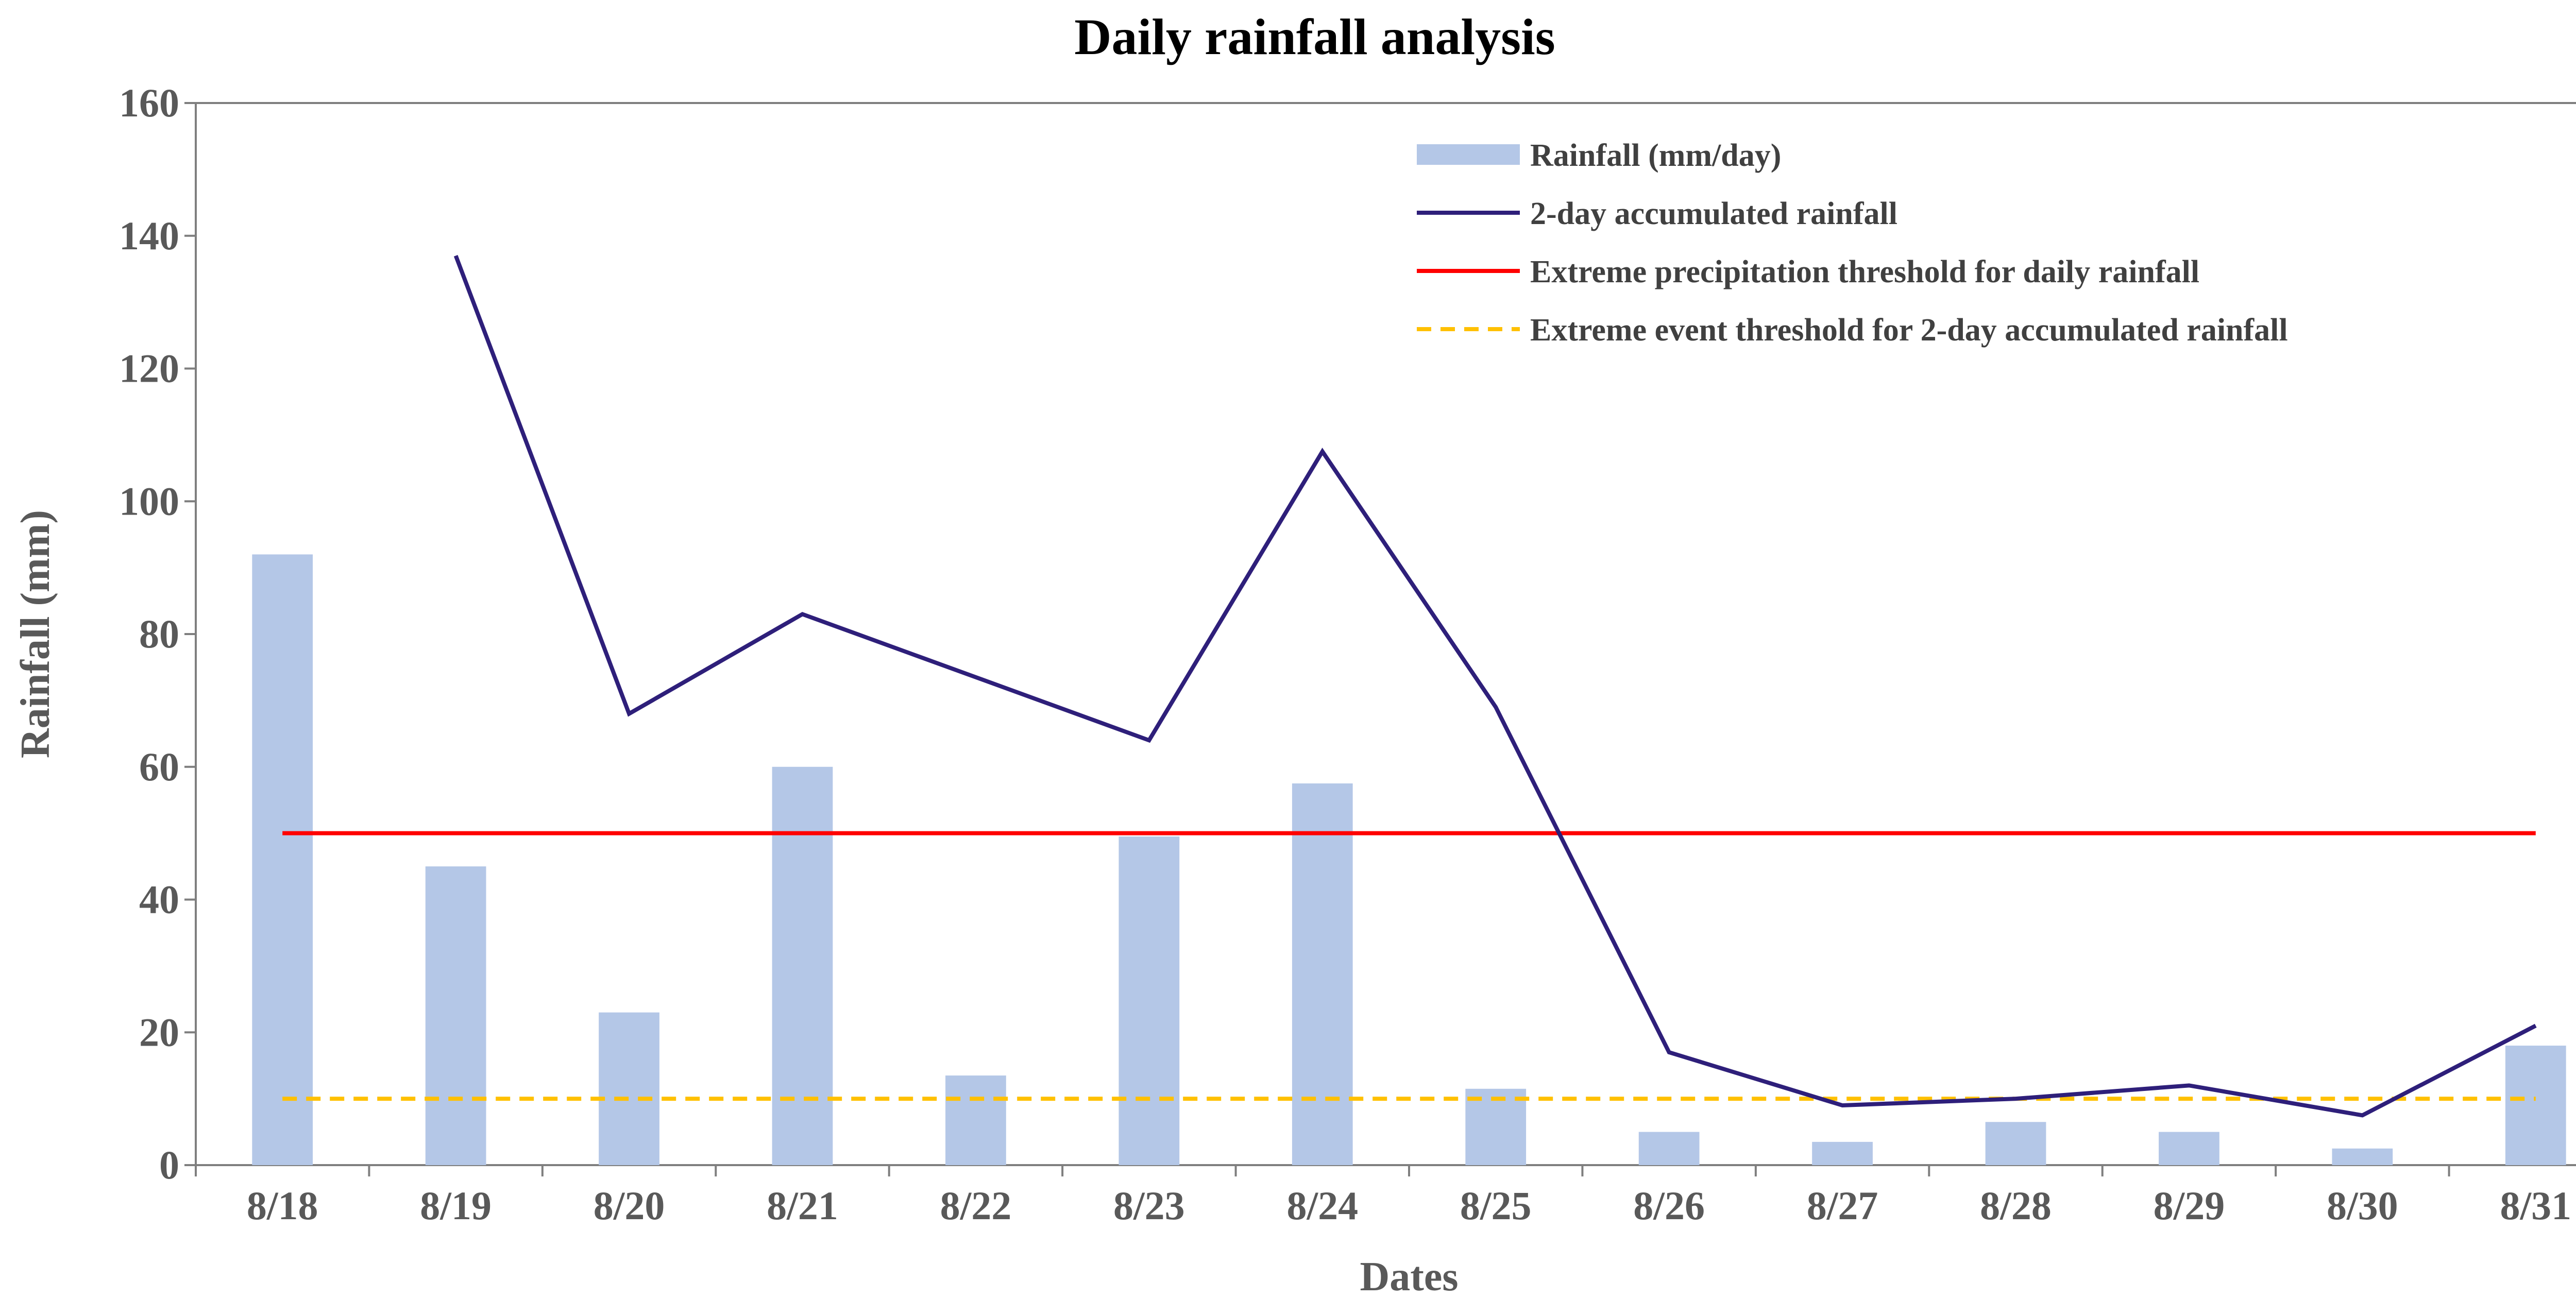  What do you see at coordinates (802, 1205) in the screenshot?
I see `x-tick-label: 8/21` at bounding box center [802, 1205].